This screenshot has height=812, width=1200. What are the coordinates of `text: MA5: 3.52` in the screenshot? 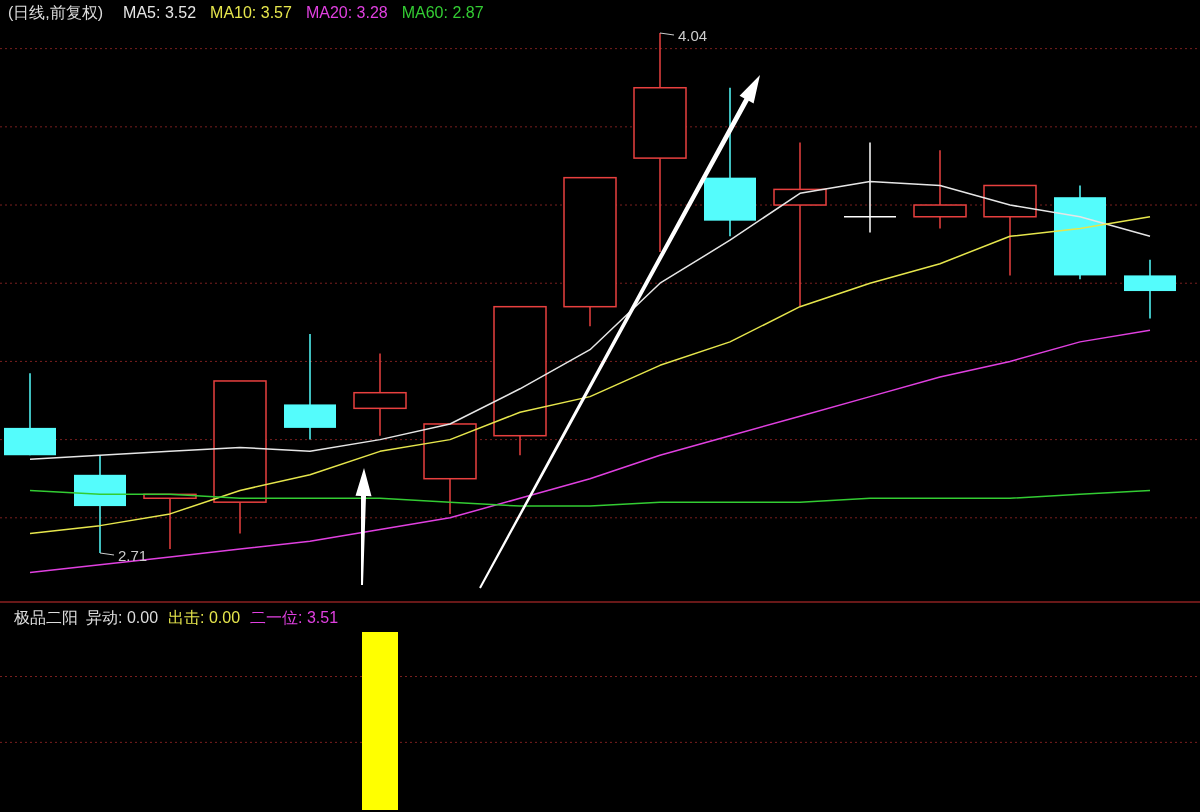 It's located at (160, 12).